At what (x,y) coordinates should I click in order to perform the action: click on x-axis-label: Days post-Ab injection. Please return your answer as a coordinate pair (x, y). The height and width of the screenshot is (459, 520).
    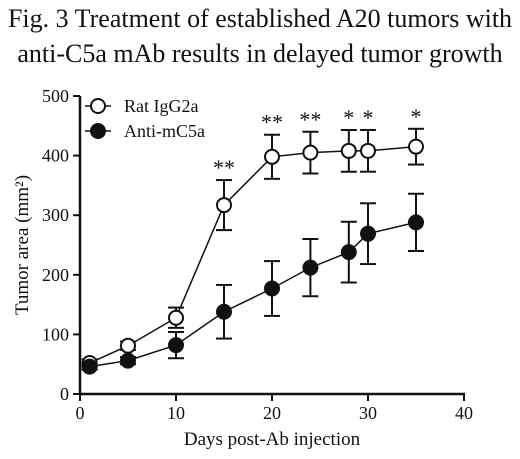
    Looking at the image, I should click on (272, 439).